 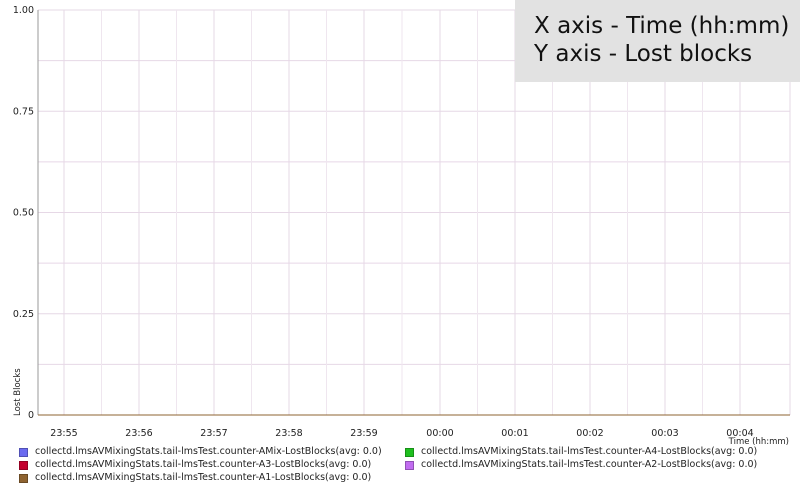 I want to click on y-tick-label: 0.25, so click(x=23, y=314).